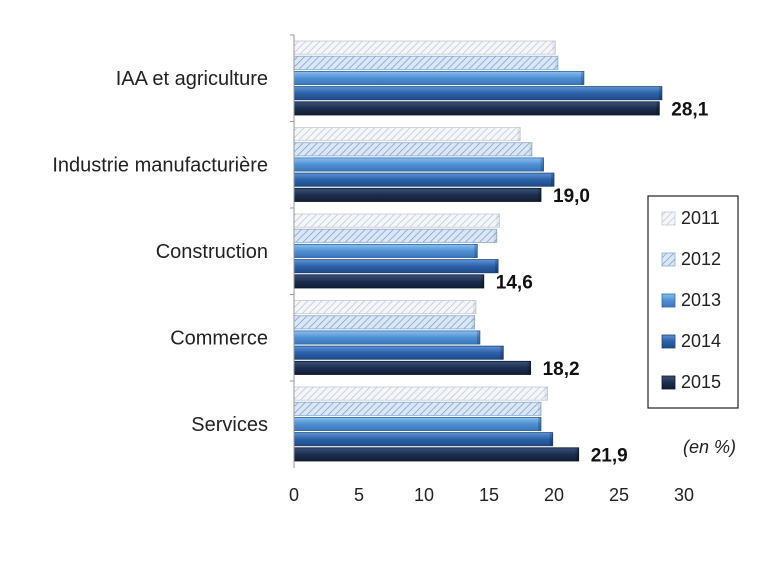 This screenshot has width=774, height=583. What do you see at coordinates (689, 109) in the screenshot?
I see `data-label: 28,1` at bounding box center [689, 109].